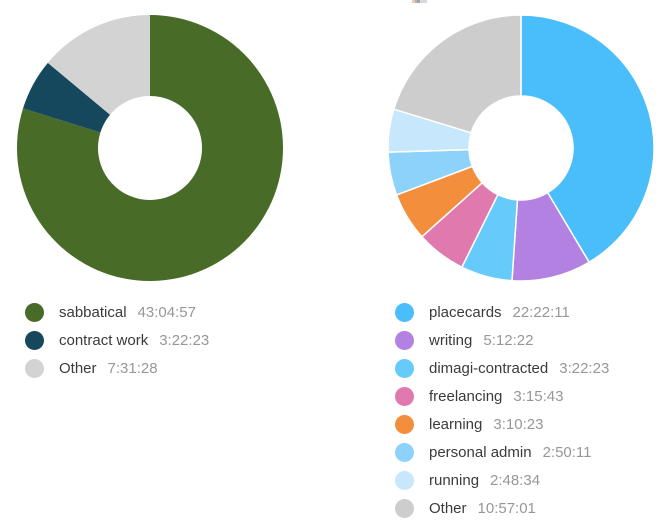  What do you see at coordinates (166, 312) in the screenshot?
I see `legend-value: 43:04:57` at bounding box center [166, 312].